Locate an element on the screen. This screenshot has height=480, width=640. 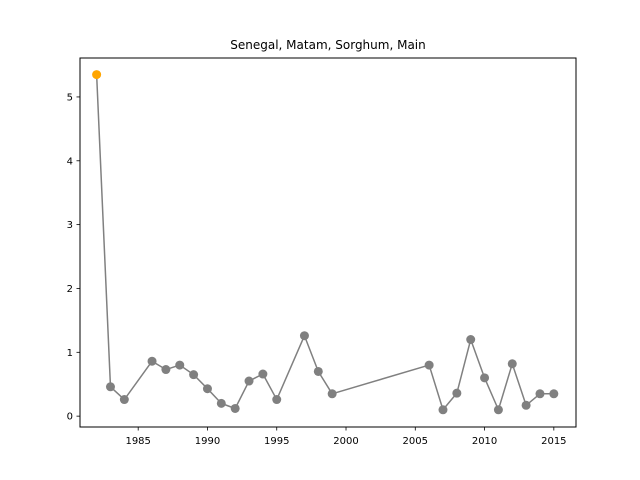
y-tick-label: 4 is located at coordinates (70, 161).